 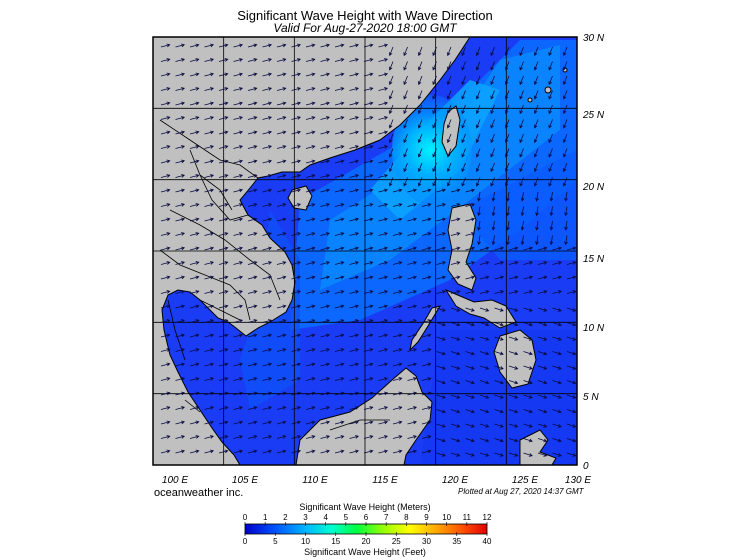 What do you see at coordinates (462, 247) in the screenshot?
I see `luzon-island` at bounding box center [462, 247].